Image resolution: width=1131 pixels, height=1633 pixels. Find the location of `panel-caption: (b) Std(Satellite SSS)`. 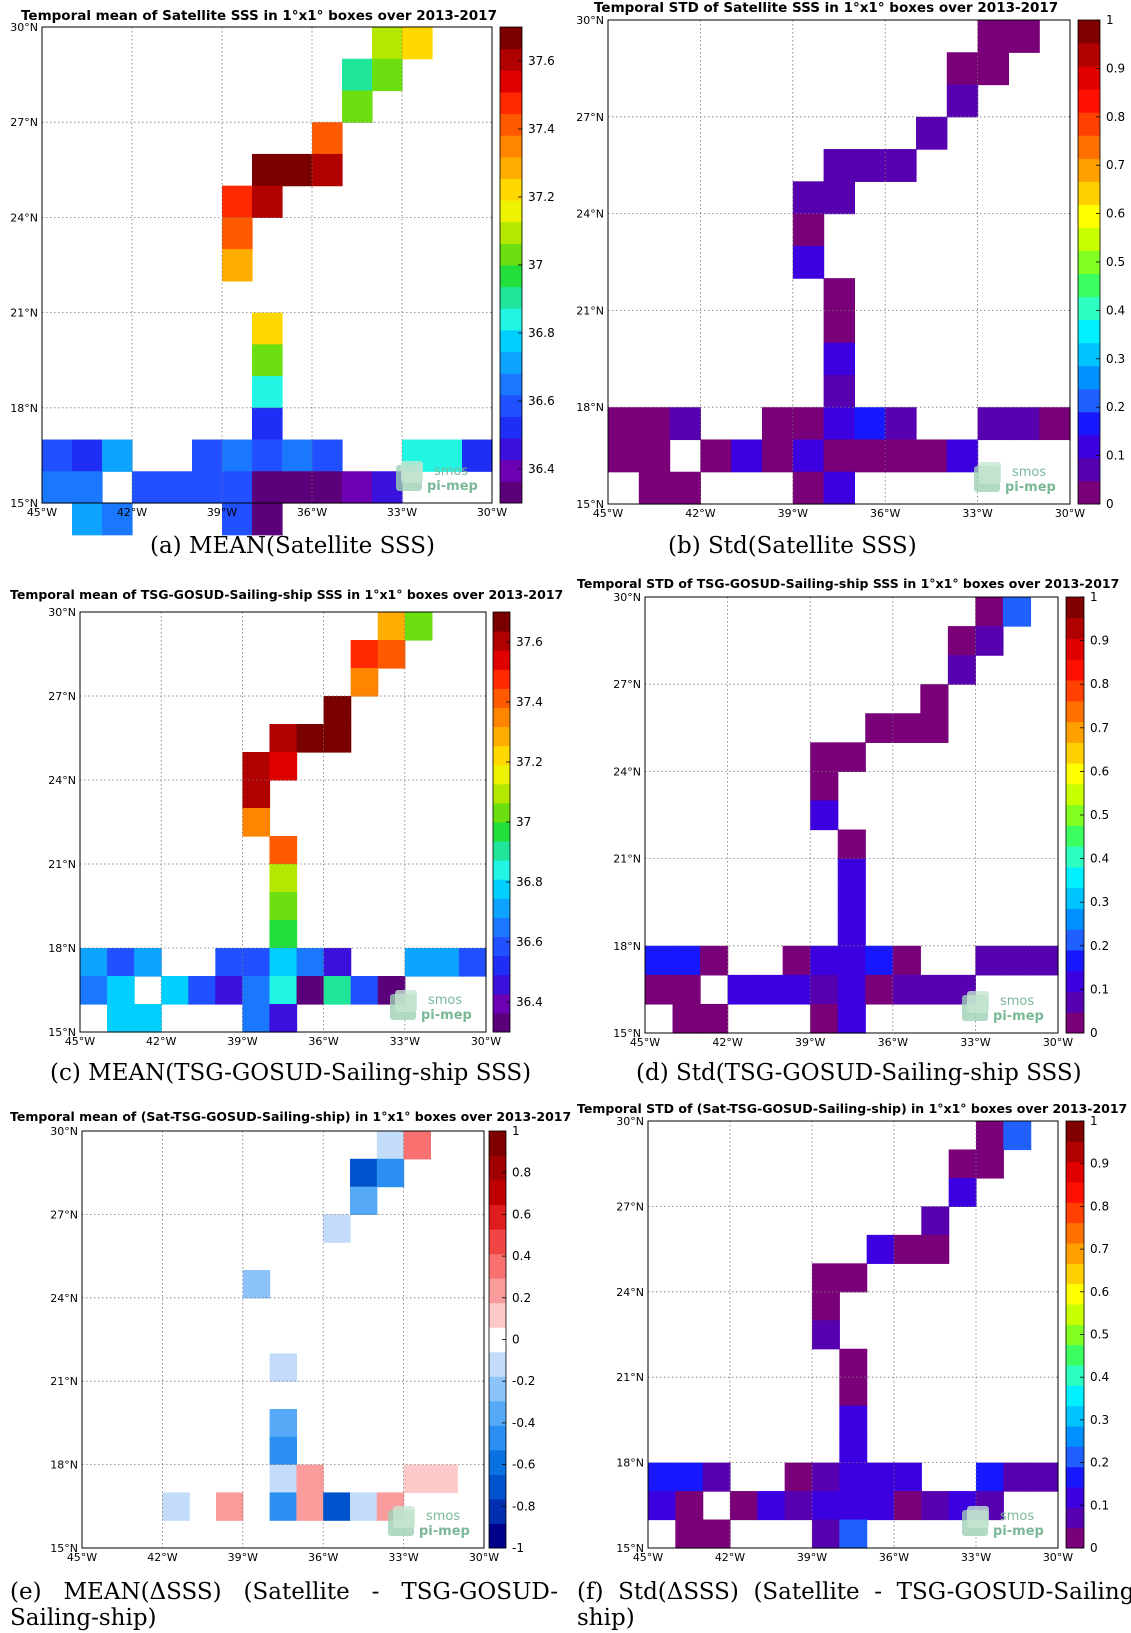

panel-caption: (b) Std(Satellite SSS) is located at coordinates (792, 546).